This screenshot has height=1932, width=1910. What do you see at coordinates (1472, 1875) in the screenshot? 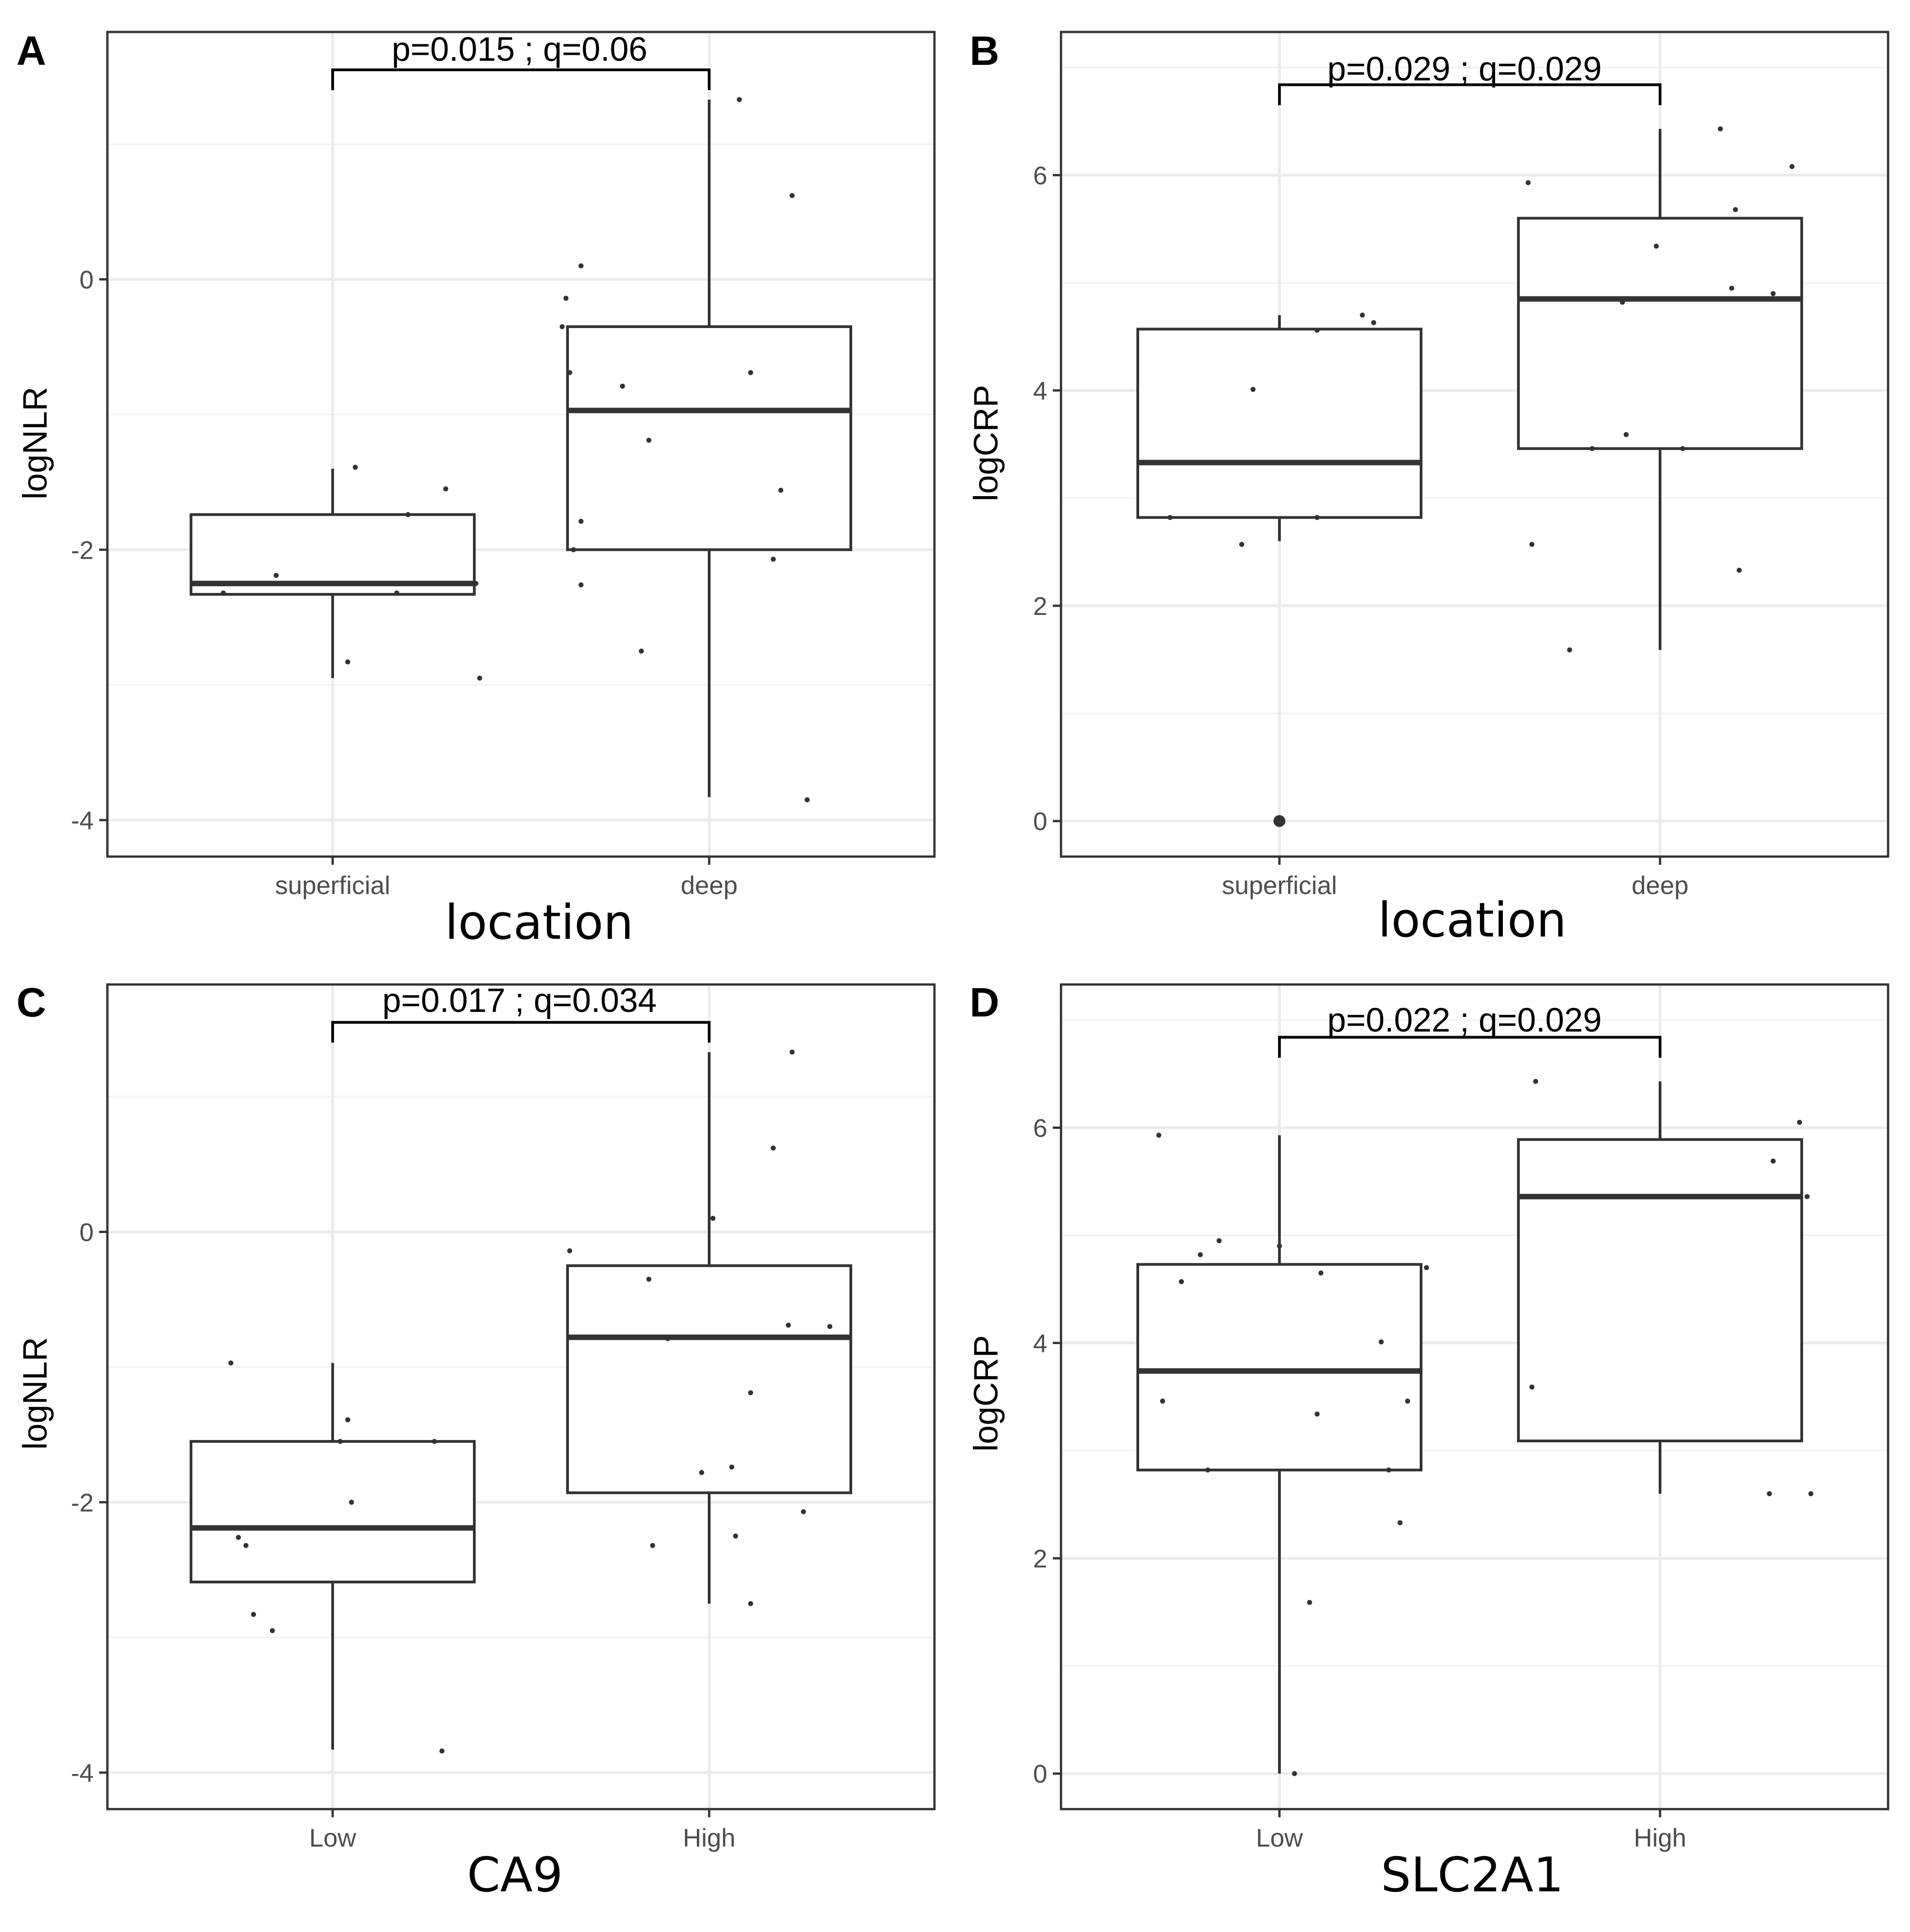
I see `x-axis-title: SLC2A1` at bounding box center [1472, 1875].